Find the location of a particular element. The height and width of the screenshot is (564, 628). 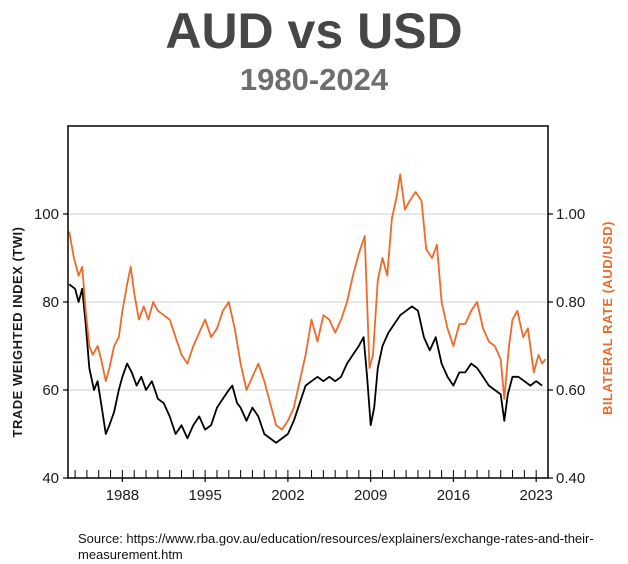

chart-subtitle: 1980-2024 is located at coordinates (314, 79).